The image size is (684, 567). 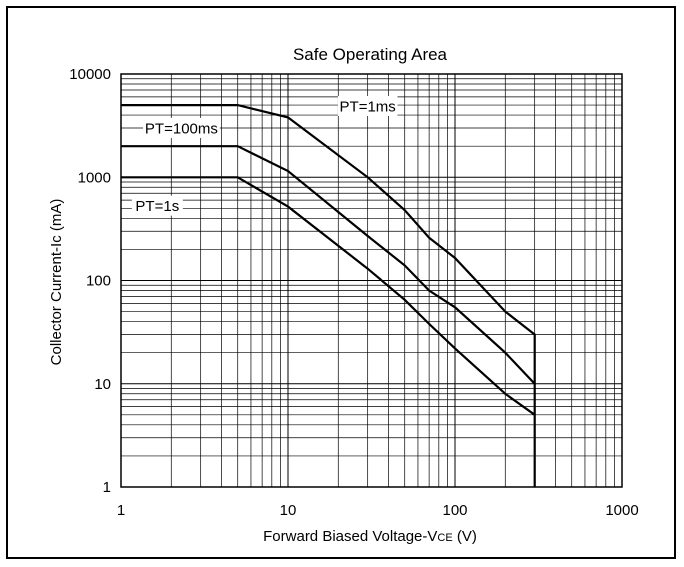 What do you see at coordinates (350, 536) in the screenshot?
I see `x-axis-label-main: Forward Biased Voltage-V` at bounding box center [350, 536].